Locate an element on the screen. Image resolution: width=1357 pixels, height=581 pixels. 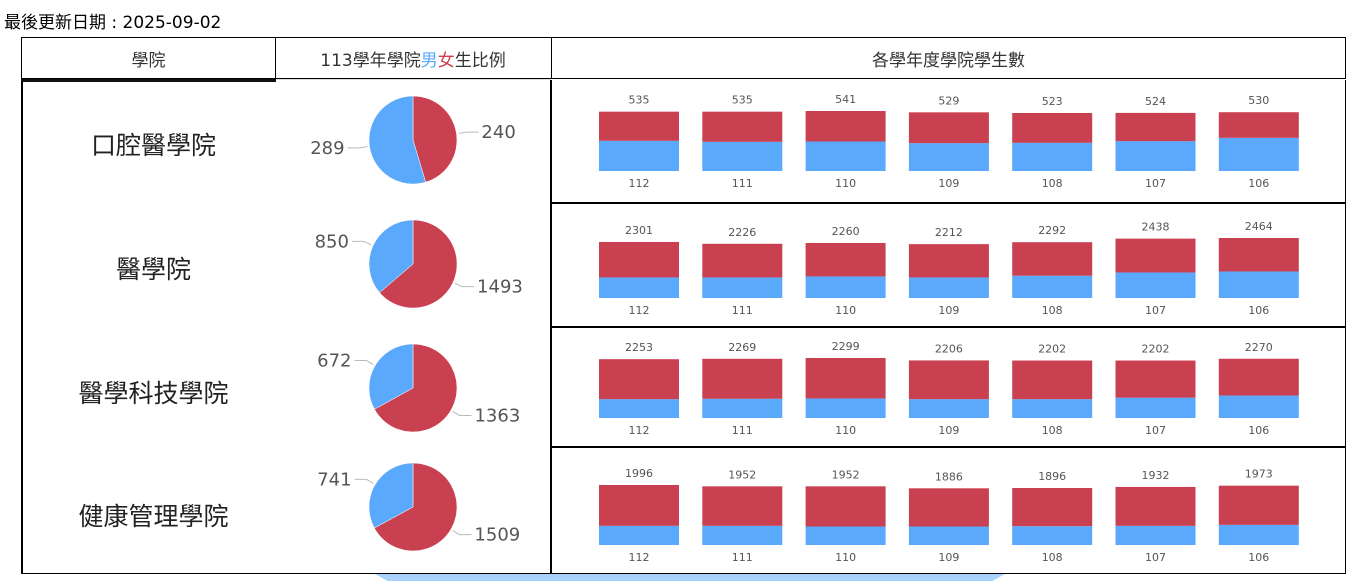
header-counts-label: 各學年度學院學生數 is located at coordinates (948, 60).